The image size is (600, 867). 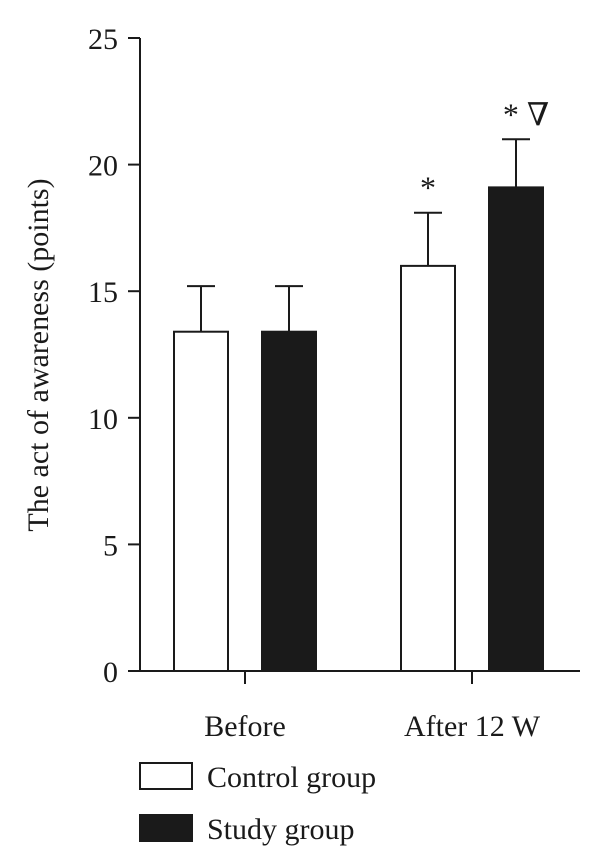 What do you see at coordinates (526, 114) in the screenshot?
I see `significance-marker: * ∇` at bounding box center [526, 114].